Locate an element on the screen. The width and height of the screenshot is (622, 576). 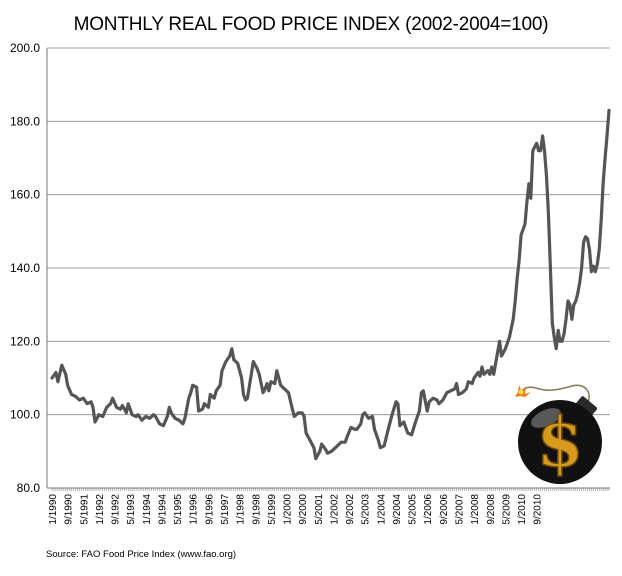
x-tick-label: 5/1991 is located at coordinates (84, 509).